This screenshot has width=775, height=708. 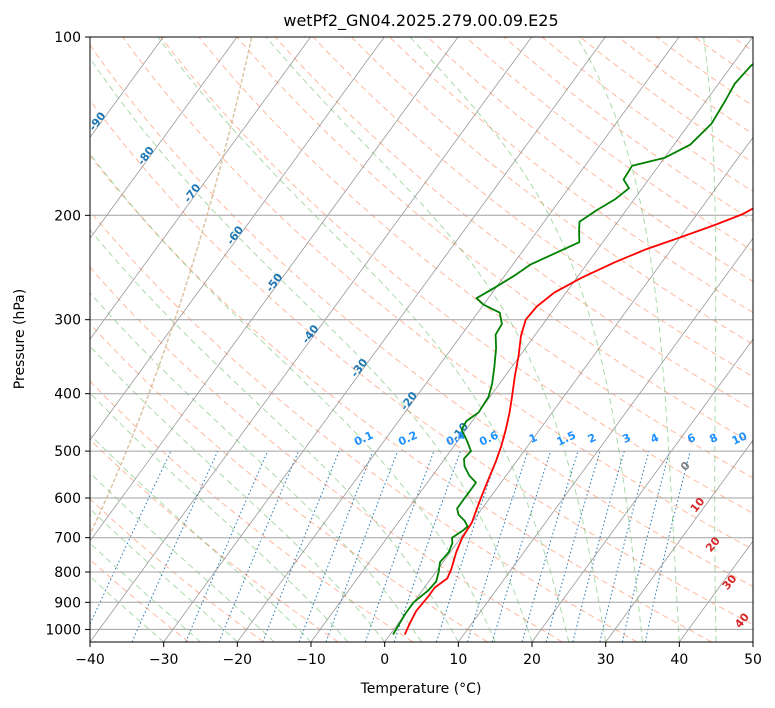 What do you see at coordinates (90, 660) in the screenshot?
I see `x-tick-label: −40` at bounding box center [90, 660].